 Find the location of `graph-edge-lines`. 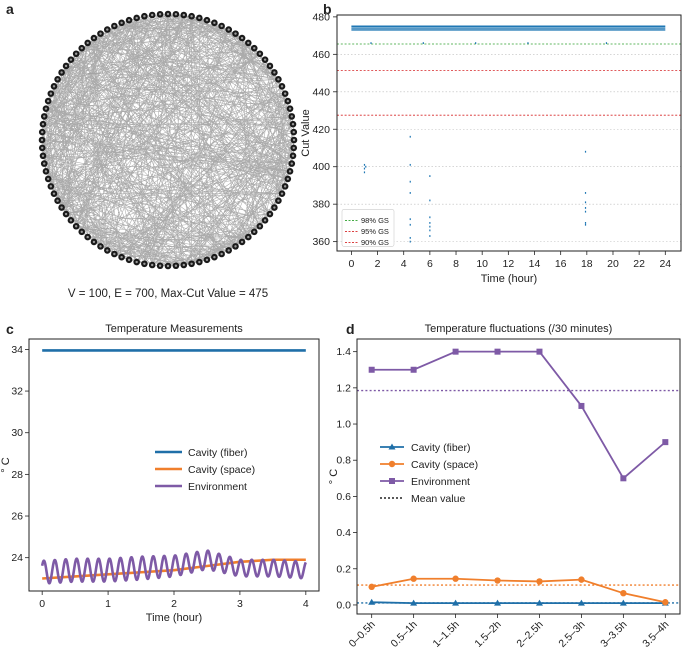

graph-edge-lines is located at coordinates (168, 140).